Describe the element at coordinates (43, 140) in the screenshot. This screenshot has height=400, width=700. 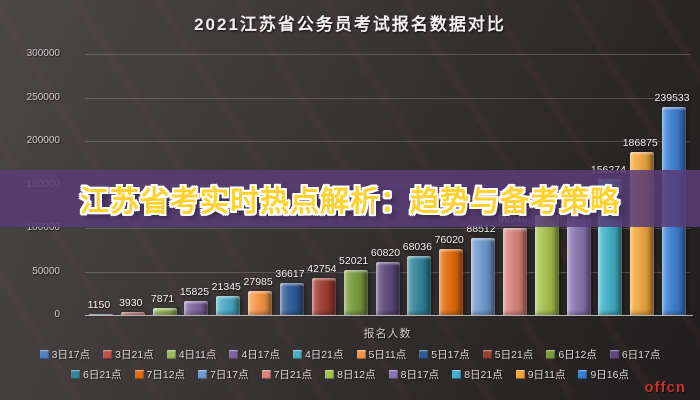
I see `y-tick-200000: 200000` at that location.